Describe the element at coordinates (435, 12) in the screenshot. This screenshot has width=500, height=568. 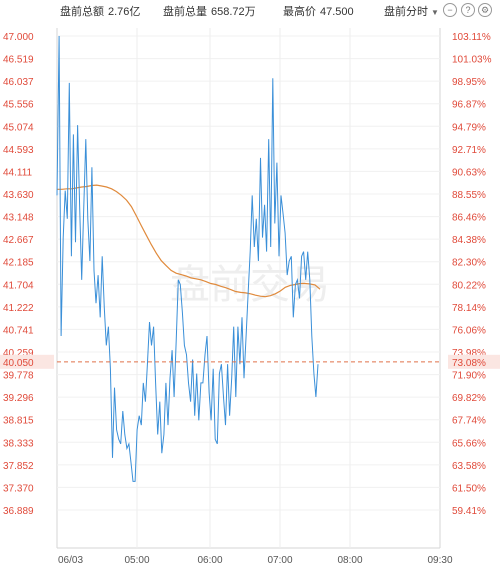
I see `chevron-down-icon: ▼` at that location.